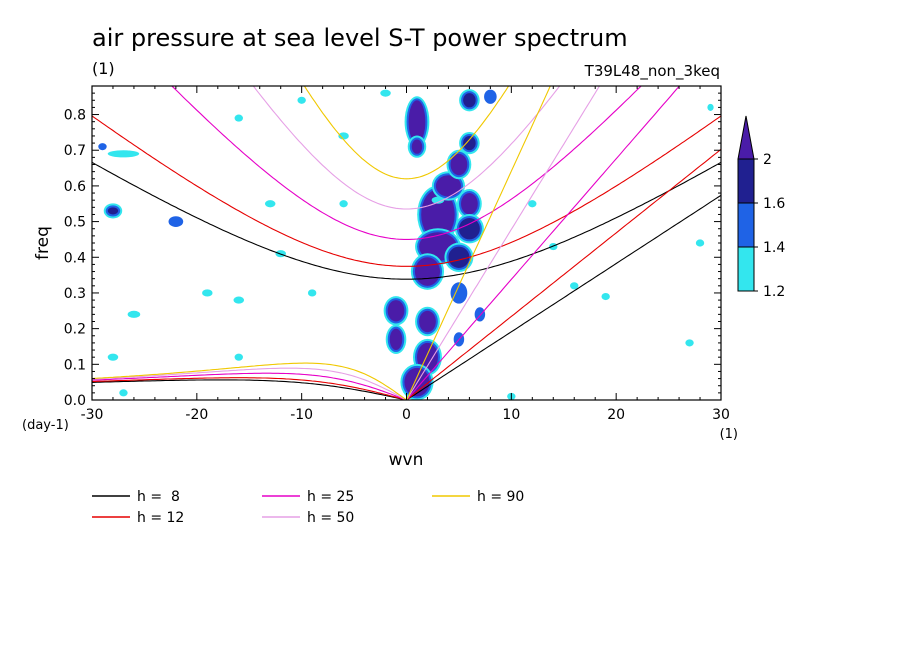  What do you see at coordinates (729, 434) in the screenshot?
I see `x-unit-label: (1)` at bounding box center [729, 434].